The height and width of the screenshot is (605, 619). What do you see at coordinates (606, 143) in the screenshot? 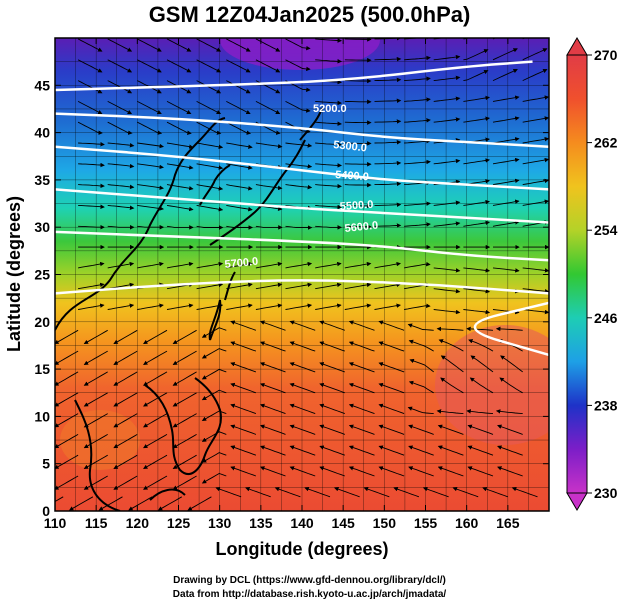
I see `colorbar-tick-label: 262` at bounding box center [606, 143].